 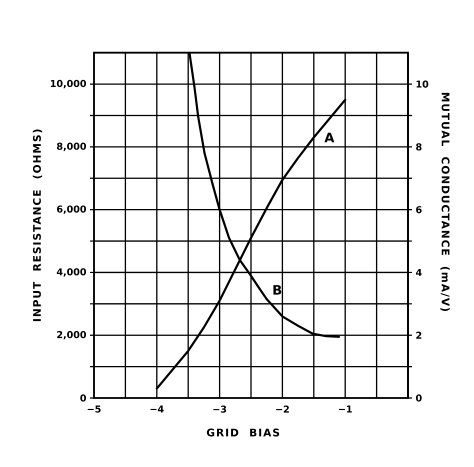 What do you see at coordinates (219, 409) in the screenshot?
I see `x-tick-label: −3` at bounding box center [219, 409].